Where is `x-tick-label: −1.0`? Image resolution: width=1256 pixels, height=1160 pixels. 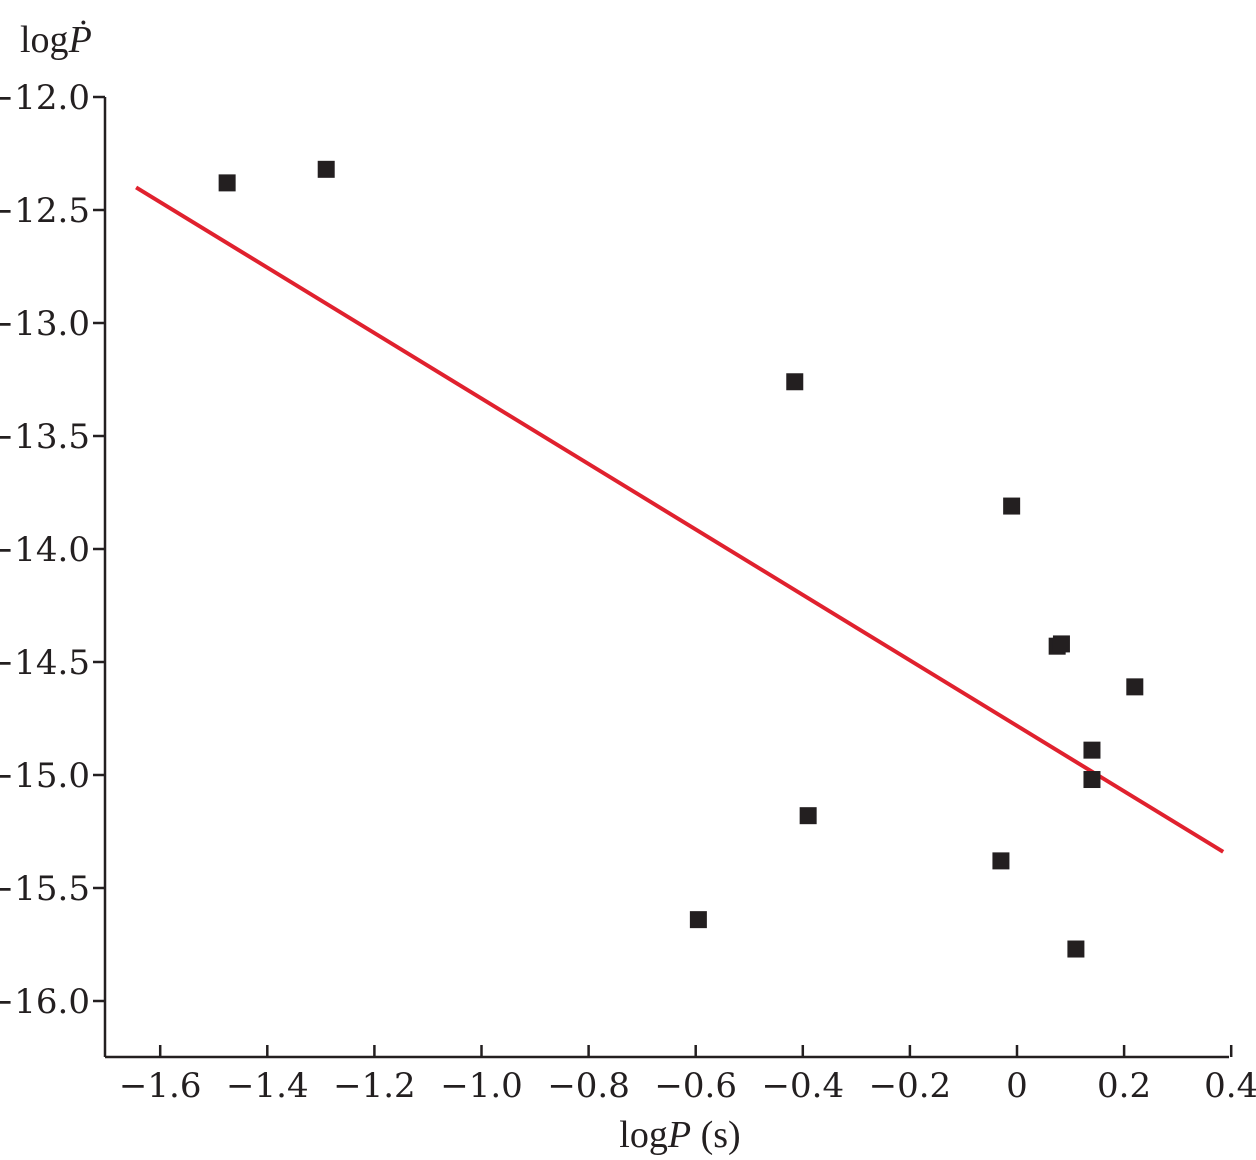 x-tick-label: −1.0 is located at coordinates (481, 1086).